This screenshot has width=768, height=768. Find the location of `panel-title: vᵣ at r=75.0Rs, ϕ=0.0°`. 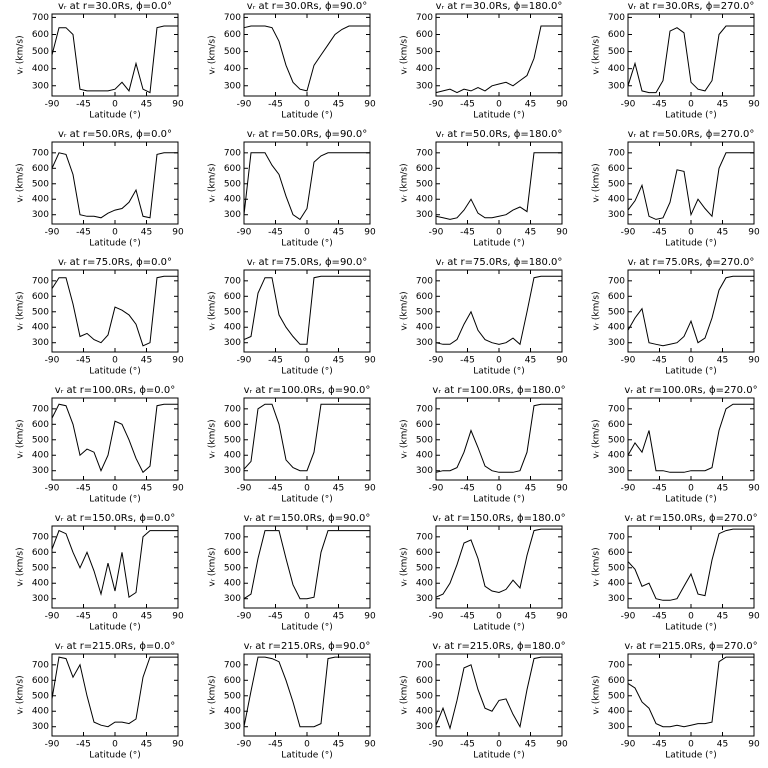

panel-title: vᵣ at r=75.0Rs, ϕ=0.0° is located at coordinates (115, 262).